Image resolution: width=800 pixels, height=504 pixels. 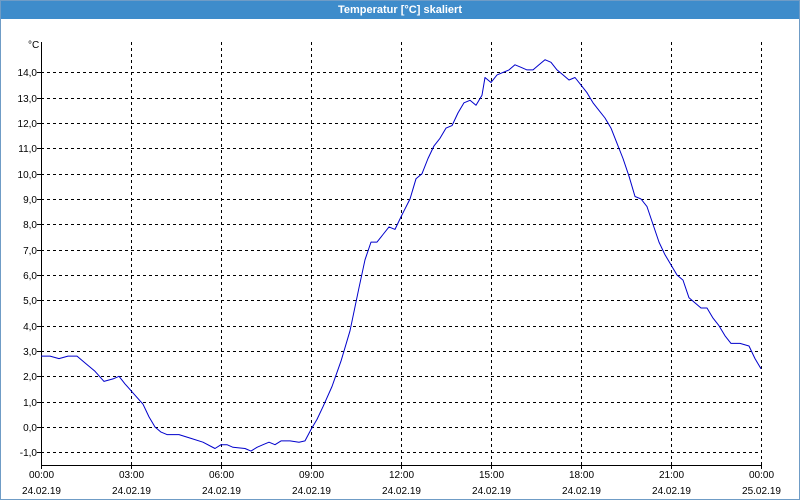 What do you see at coordinates (581, 475) in the screenshot?
I see `x-tick-time-label: 18:00` at bounding box center [581, 475].